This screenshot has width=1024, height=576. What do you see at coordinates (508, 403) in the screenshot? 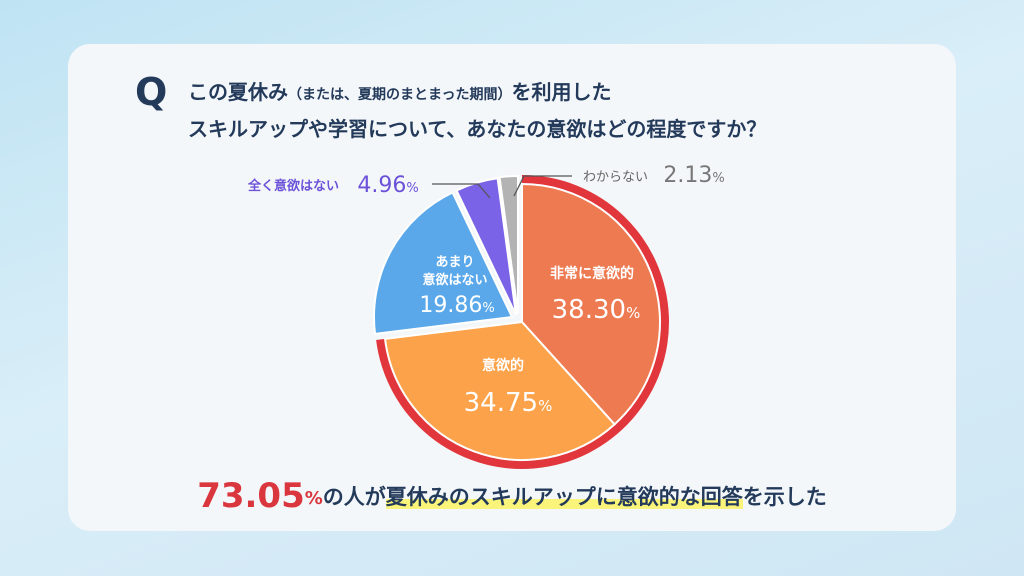
I see `value-slice-2: 34.75%` at bounding box center [508, 403].